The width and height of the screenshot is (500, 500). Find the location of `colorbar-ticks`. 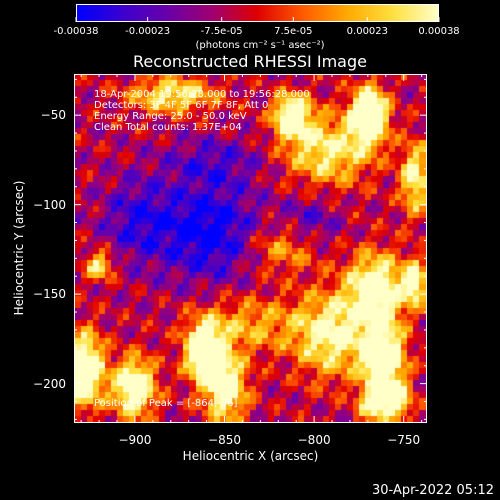

colorbar-ticks is located at coordinates (257, 19).